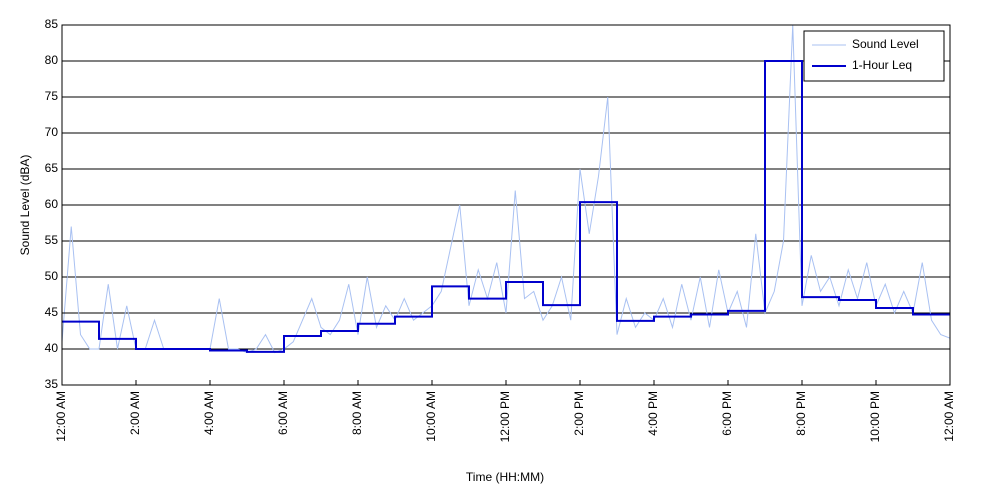 The height and width of the screenshot is (500, 1000). What do you see at coordinates (874, 56) in the screenshot?
I see `legend-box` at bounding box center [874, 56].